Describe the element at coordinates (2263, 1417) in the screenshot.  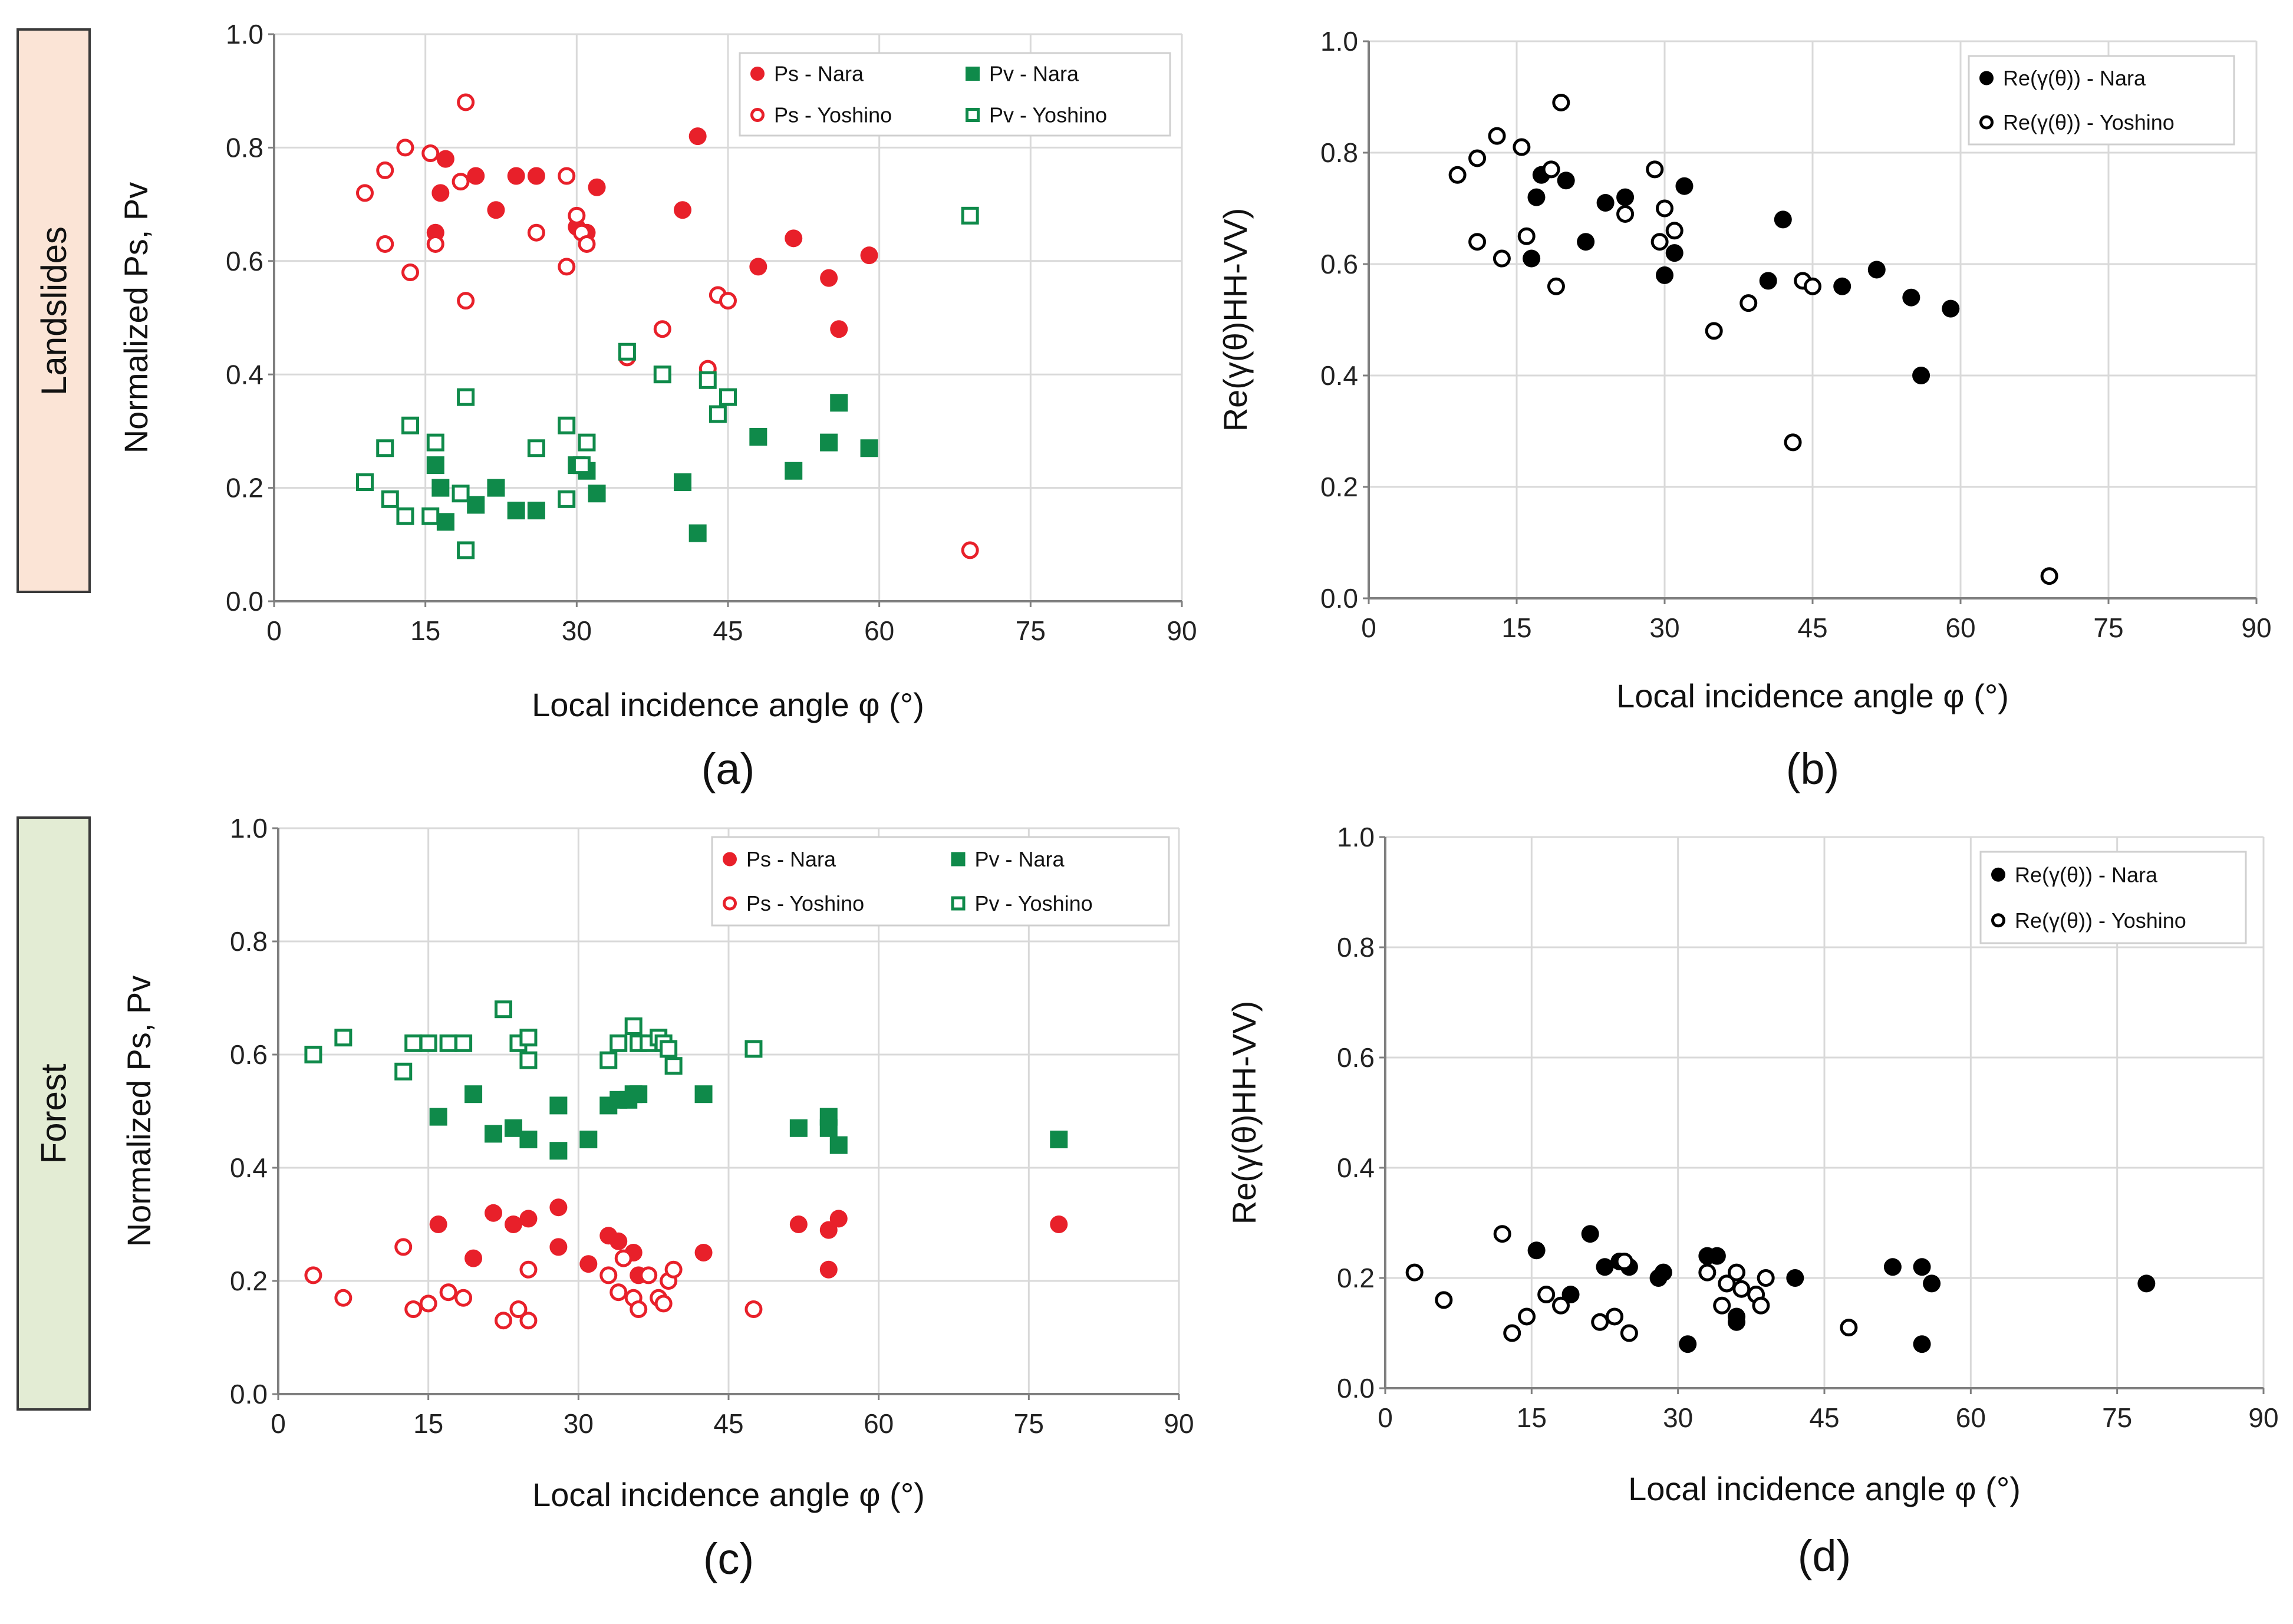
I see `x-tick-label: 90` at that location.